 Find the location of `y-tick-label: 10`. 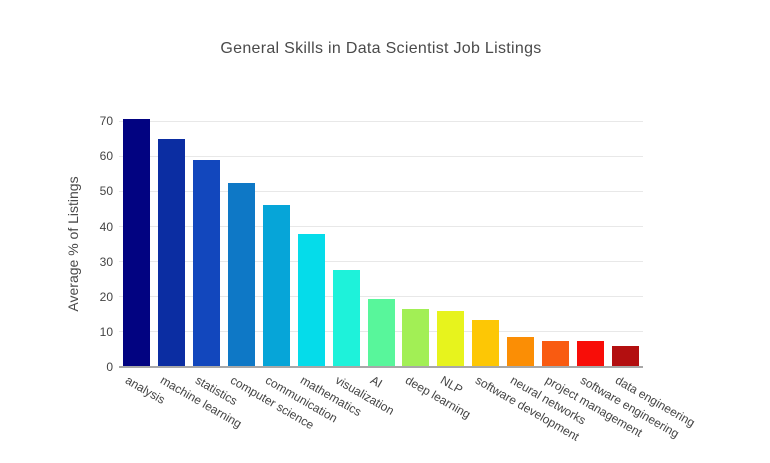

y-tick-label: 10 is located at coordinates (106, 331).